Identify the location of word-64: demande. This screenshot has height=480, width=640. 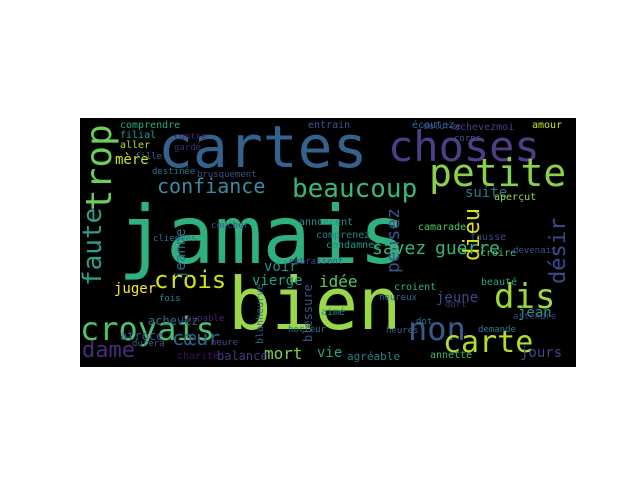
(497, 330).